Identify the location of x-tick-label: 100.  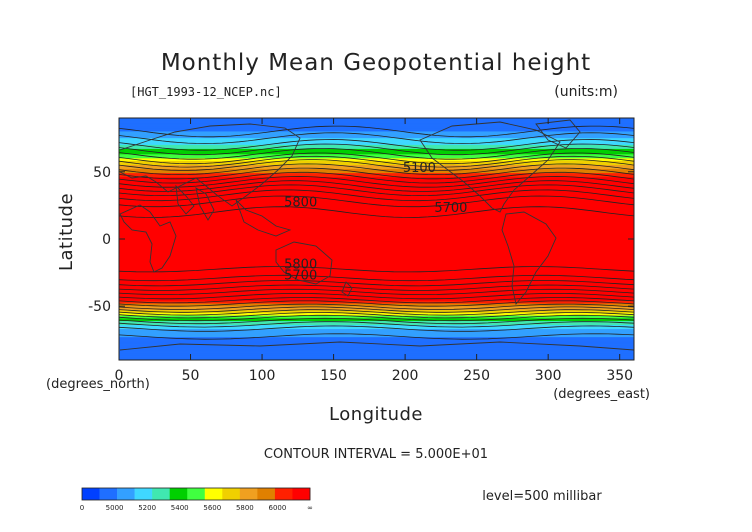
(262, 376).